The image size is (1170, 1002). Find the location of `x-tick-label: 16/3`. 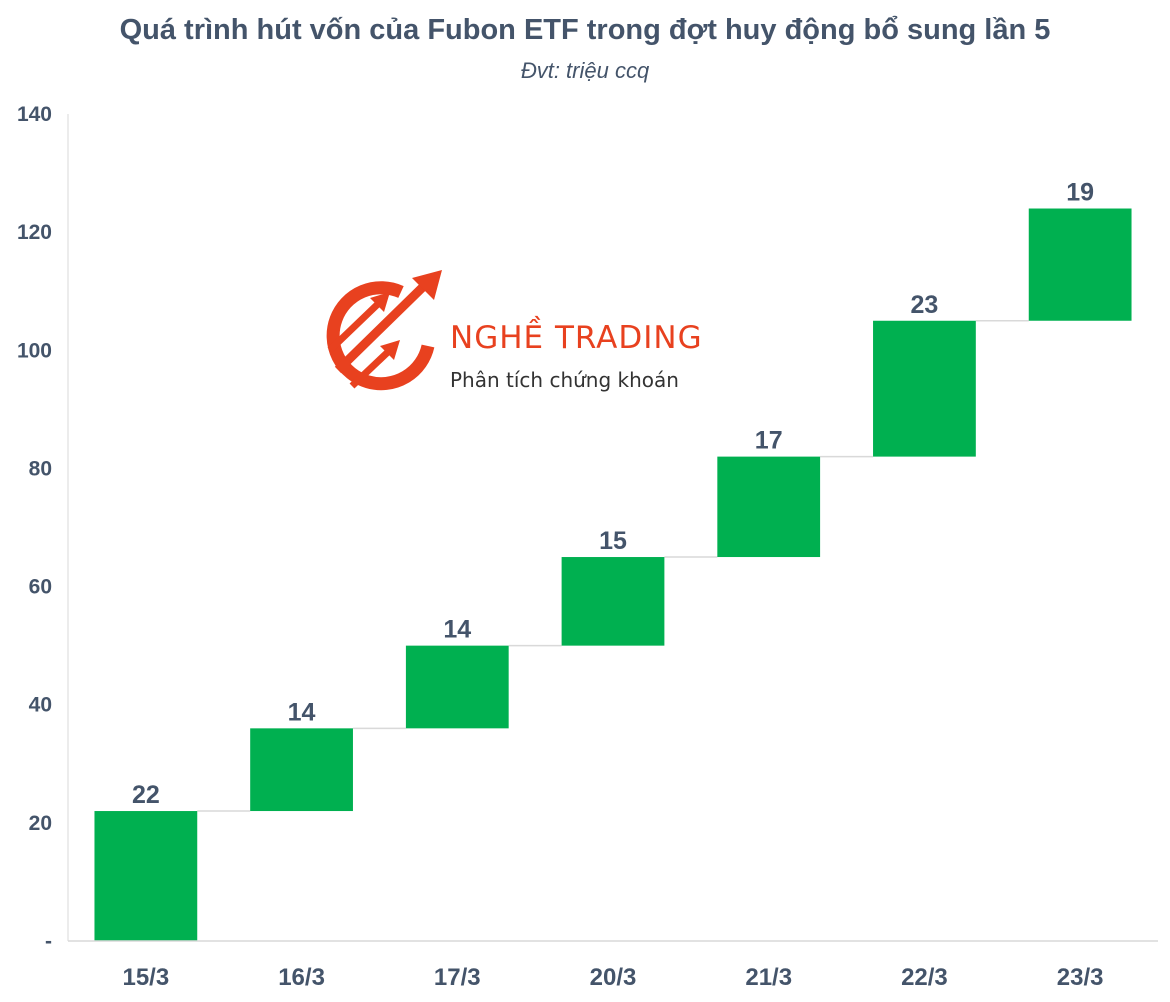

x-tick-label: 16/3 is located at coordinates (301, 977).